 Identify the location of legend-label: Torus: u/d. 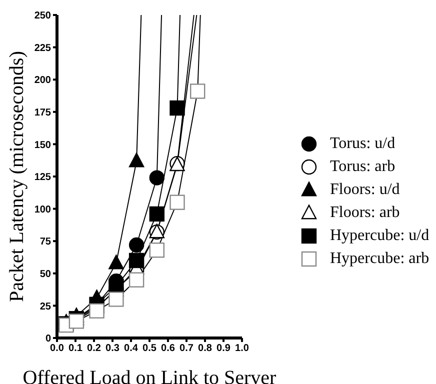
(363, 143).